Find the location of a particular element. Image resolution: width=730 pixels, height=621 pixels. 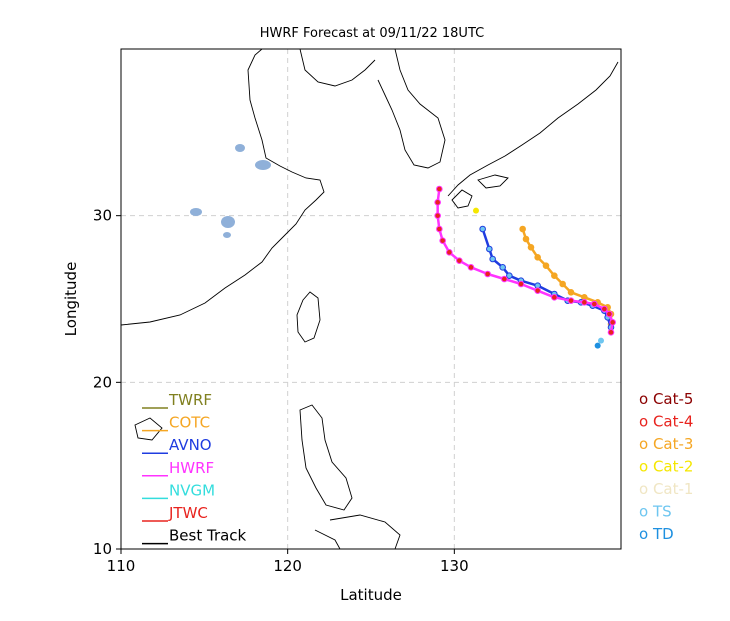

legend-label-4: NVGM is located at coordinates (192, 490).